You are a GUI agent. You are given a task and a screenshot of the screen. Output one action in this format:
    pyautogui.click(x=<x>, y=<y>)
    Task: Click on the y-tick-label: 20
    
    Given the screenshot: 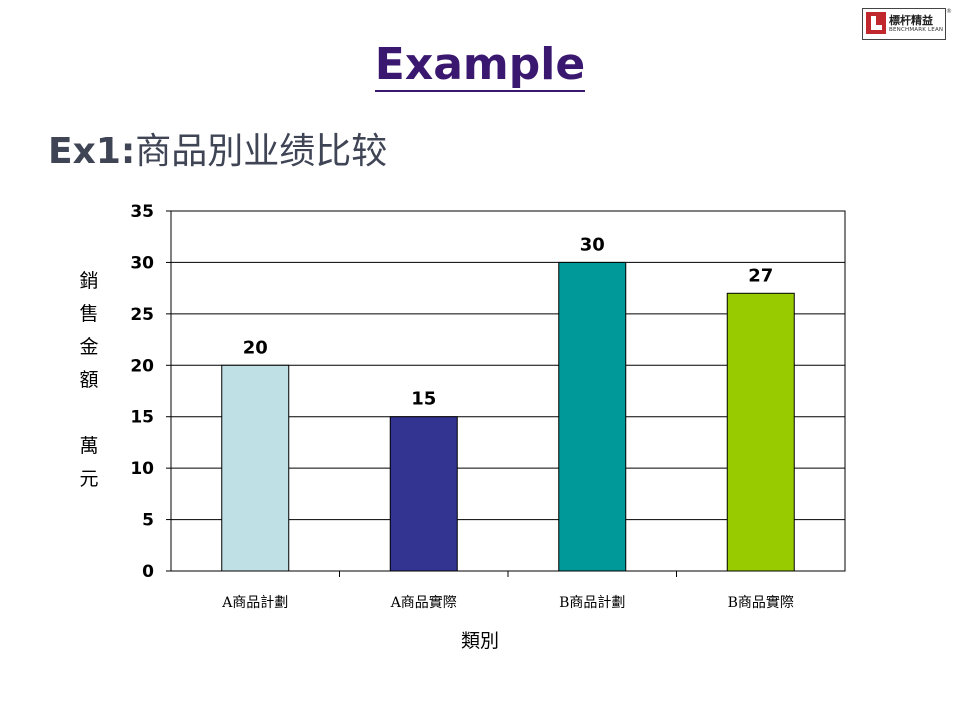 What is the action you would take?
    pyautogui.click(x=142, y=366)
    